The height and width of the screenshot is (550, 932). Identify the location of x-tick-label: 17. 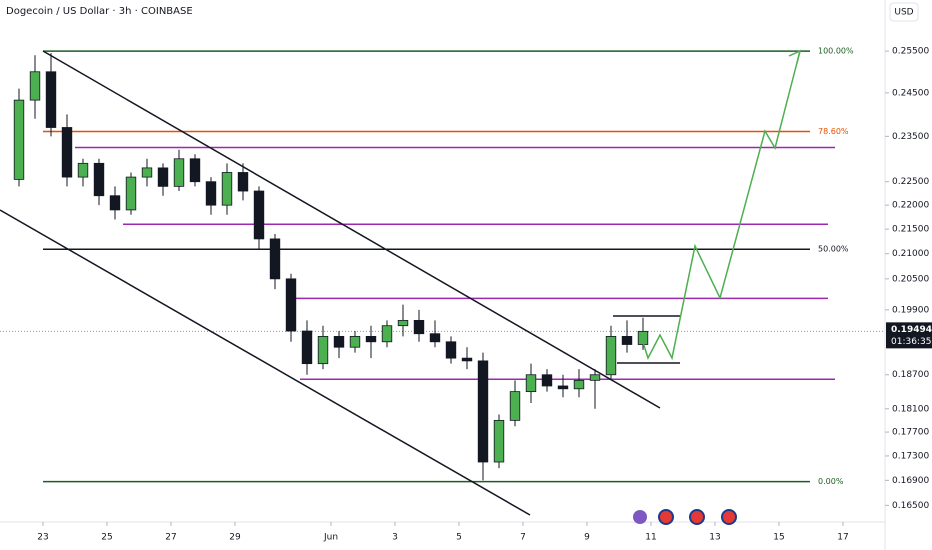
(842, 538).